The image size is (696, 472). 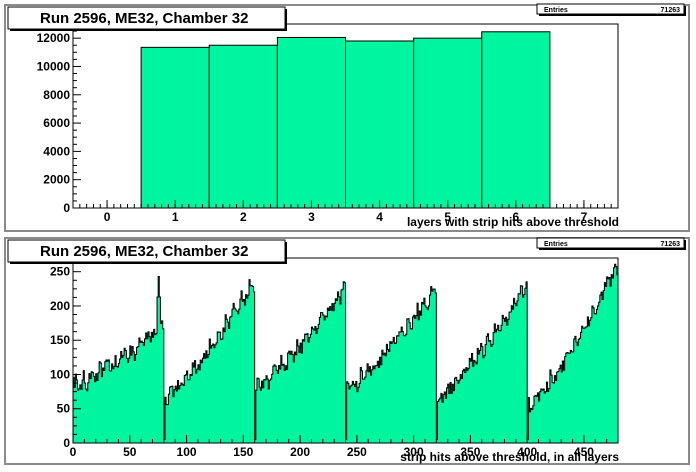 I want to click on x-tick-label: 3, so click(x=311, y=217).